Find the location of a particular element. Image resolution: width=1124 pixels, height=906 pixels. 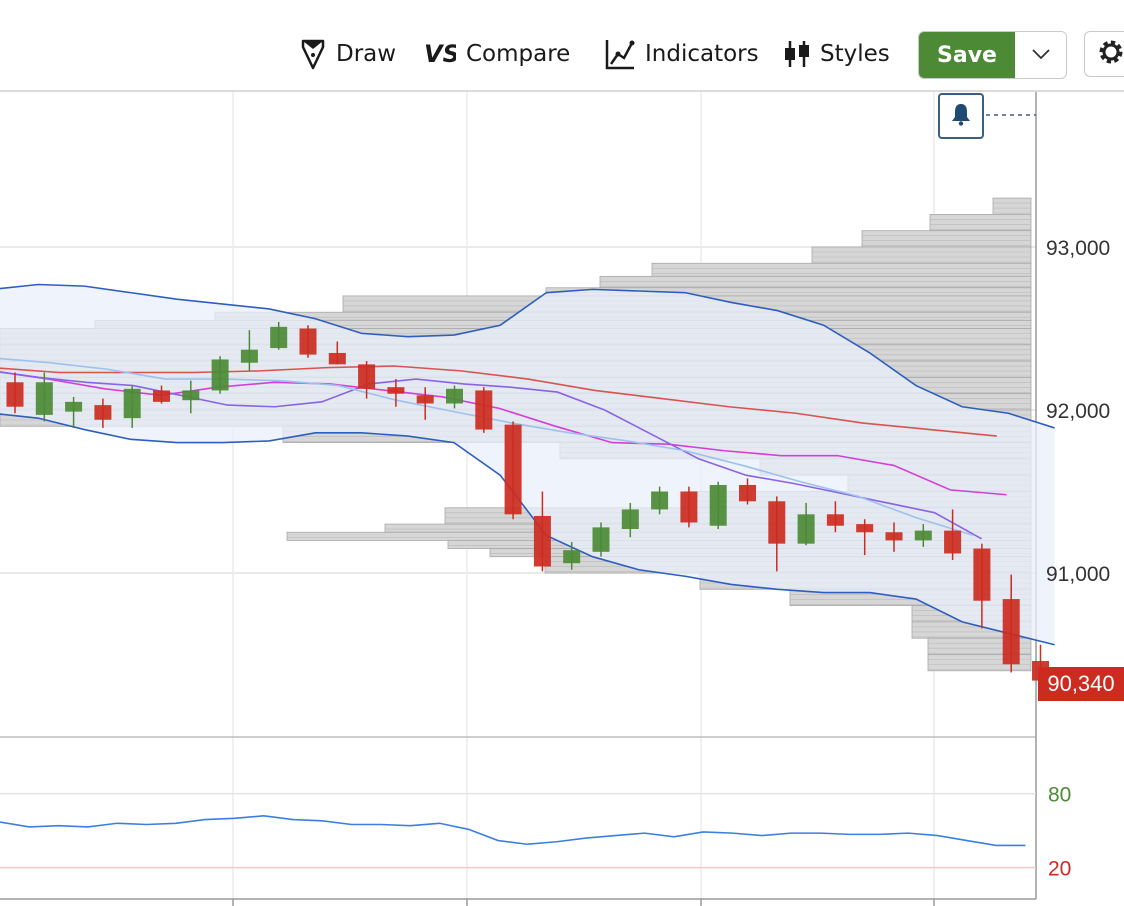

svg-text: VS is located at coordinates (440, 54).